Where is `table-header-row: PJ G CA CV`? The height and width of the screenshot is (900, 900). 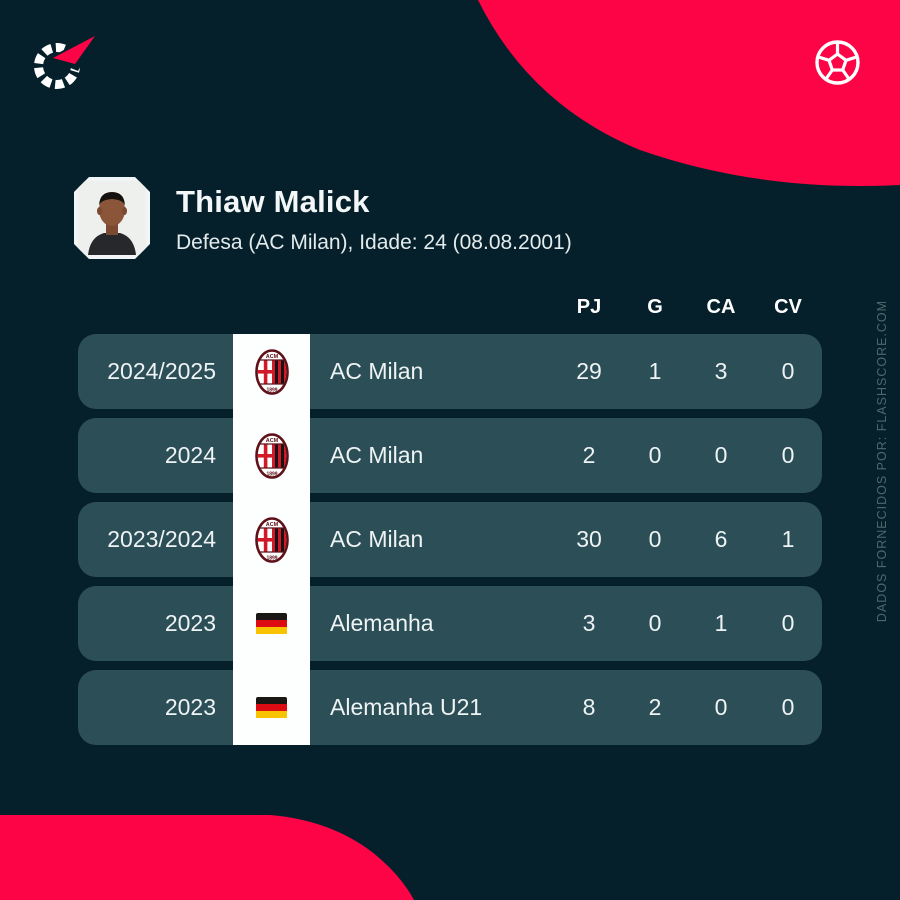
table-header-row: PJ G CA CV is located at coordinates (450, 307).